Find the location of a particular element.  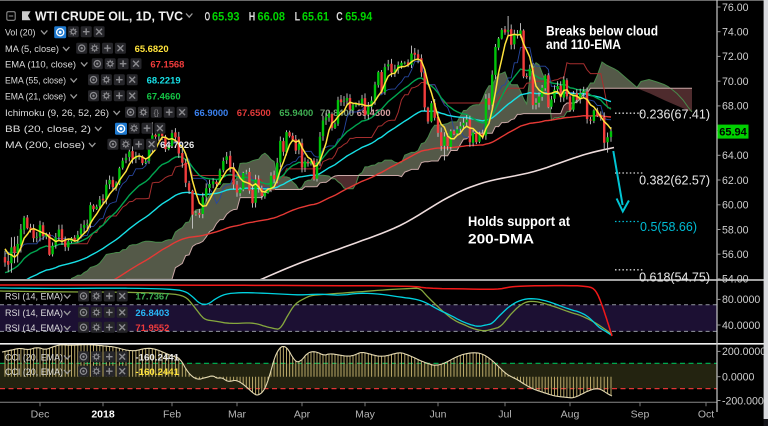

svg-text: 64.00 is located at coordinates (735, 156).